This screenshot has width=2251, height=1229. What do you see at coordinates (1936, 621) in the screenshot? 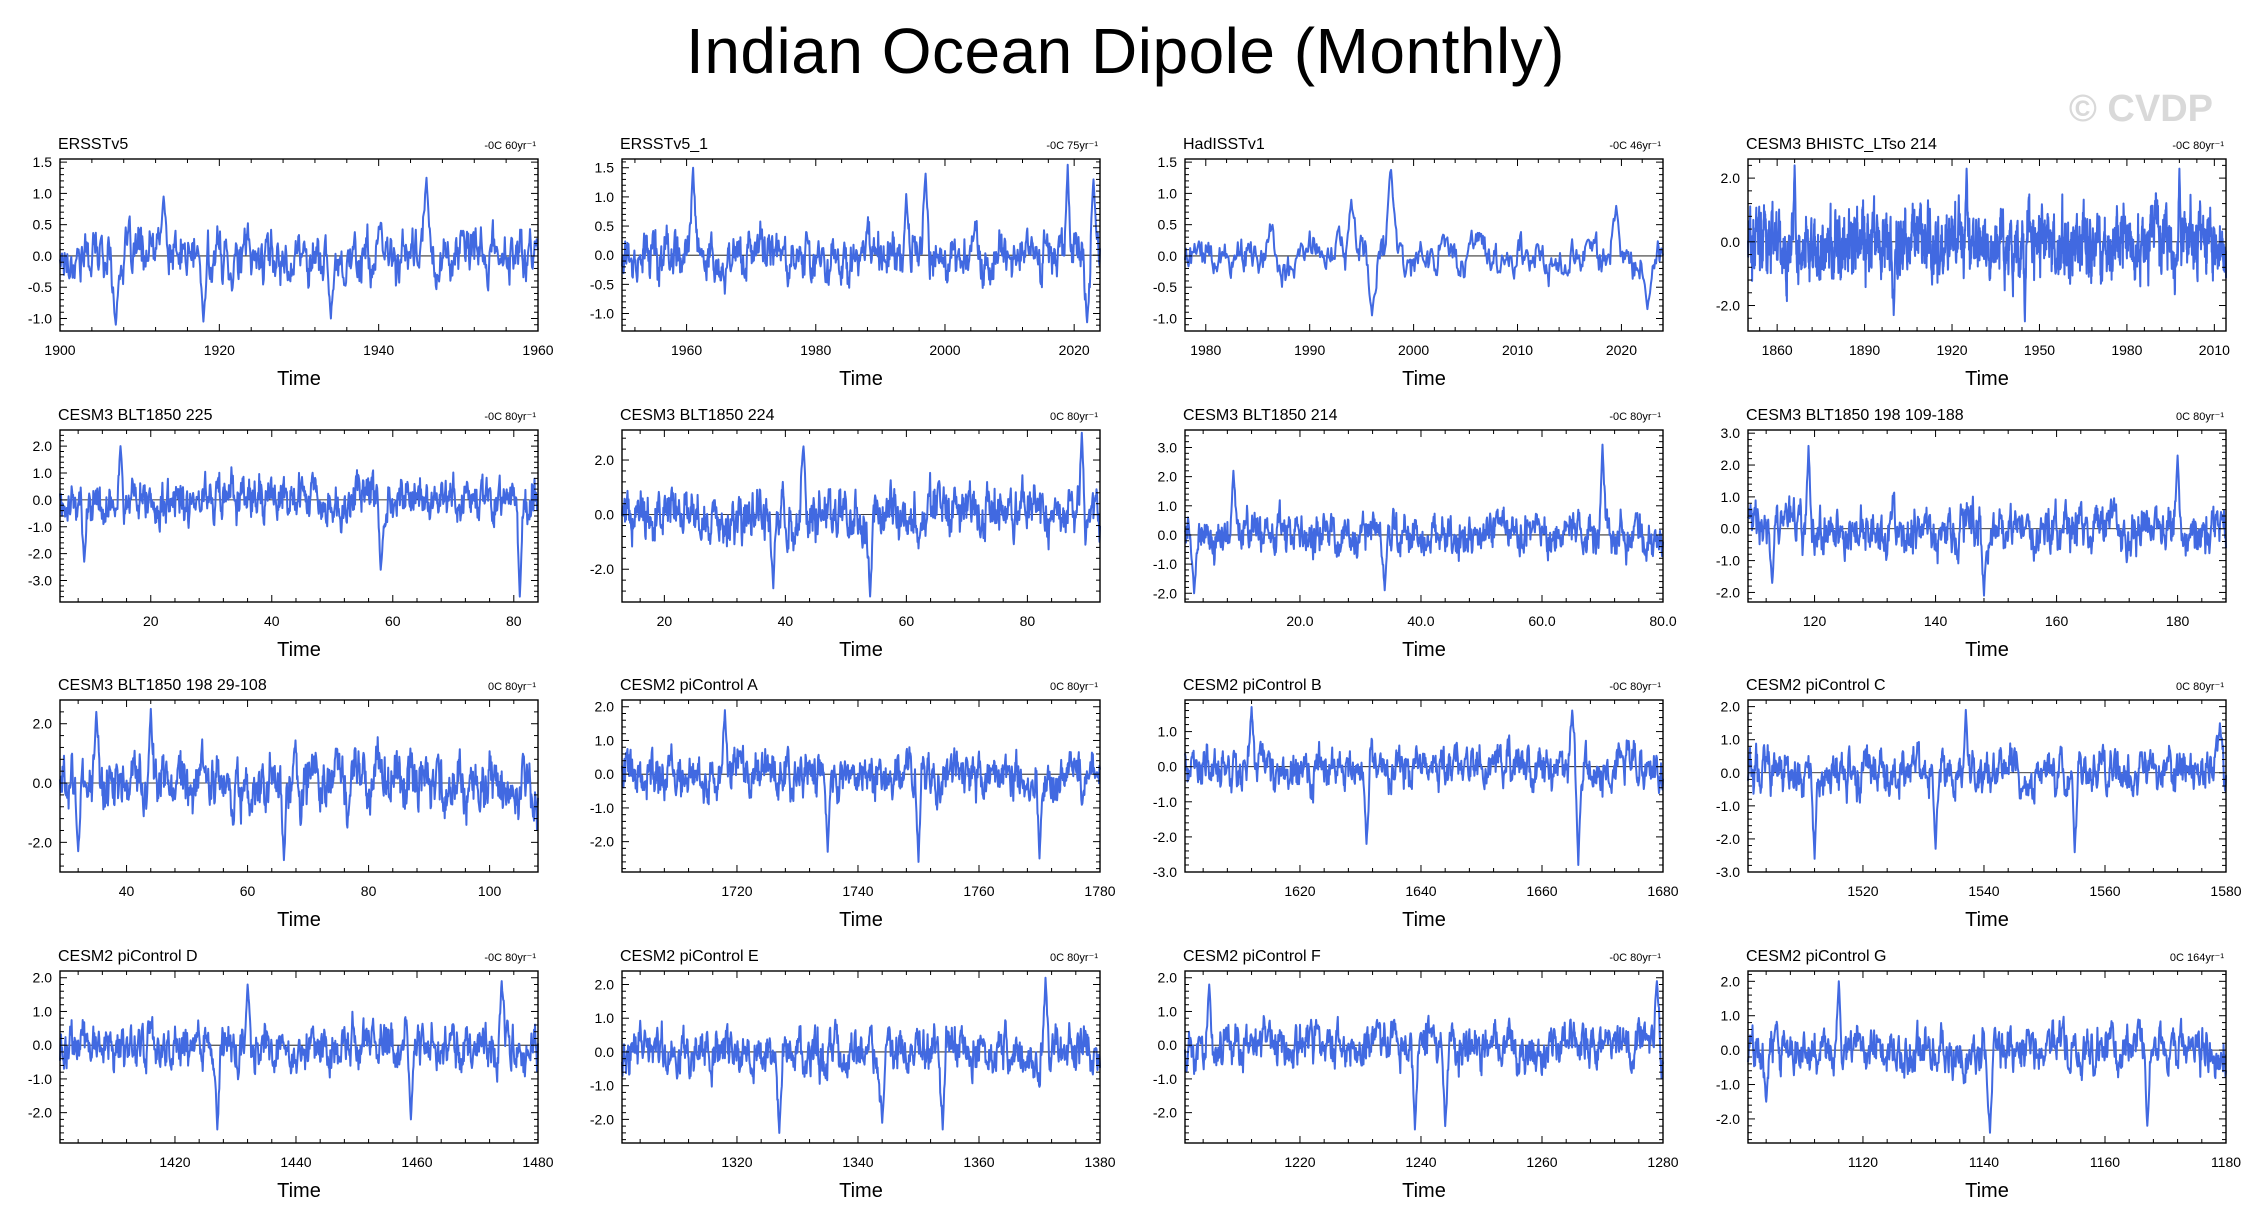
I see `x-tick-label: 140` at bounding box center [1936, 621].